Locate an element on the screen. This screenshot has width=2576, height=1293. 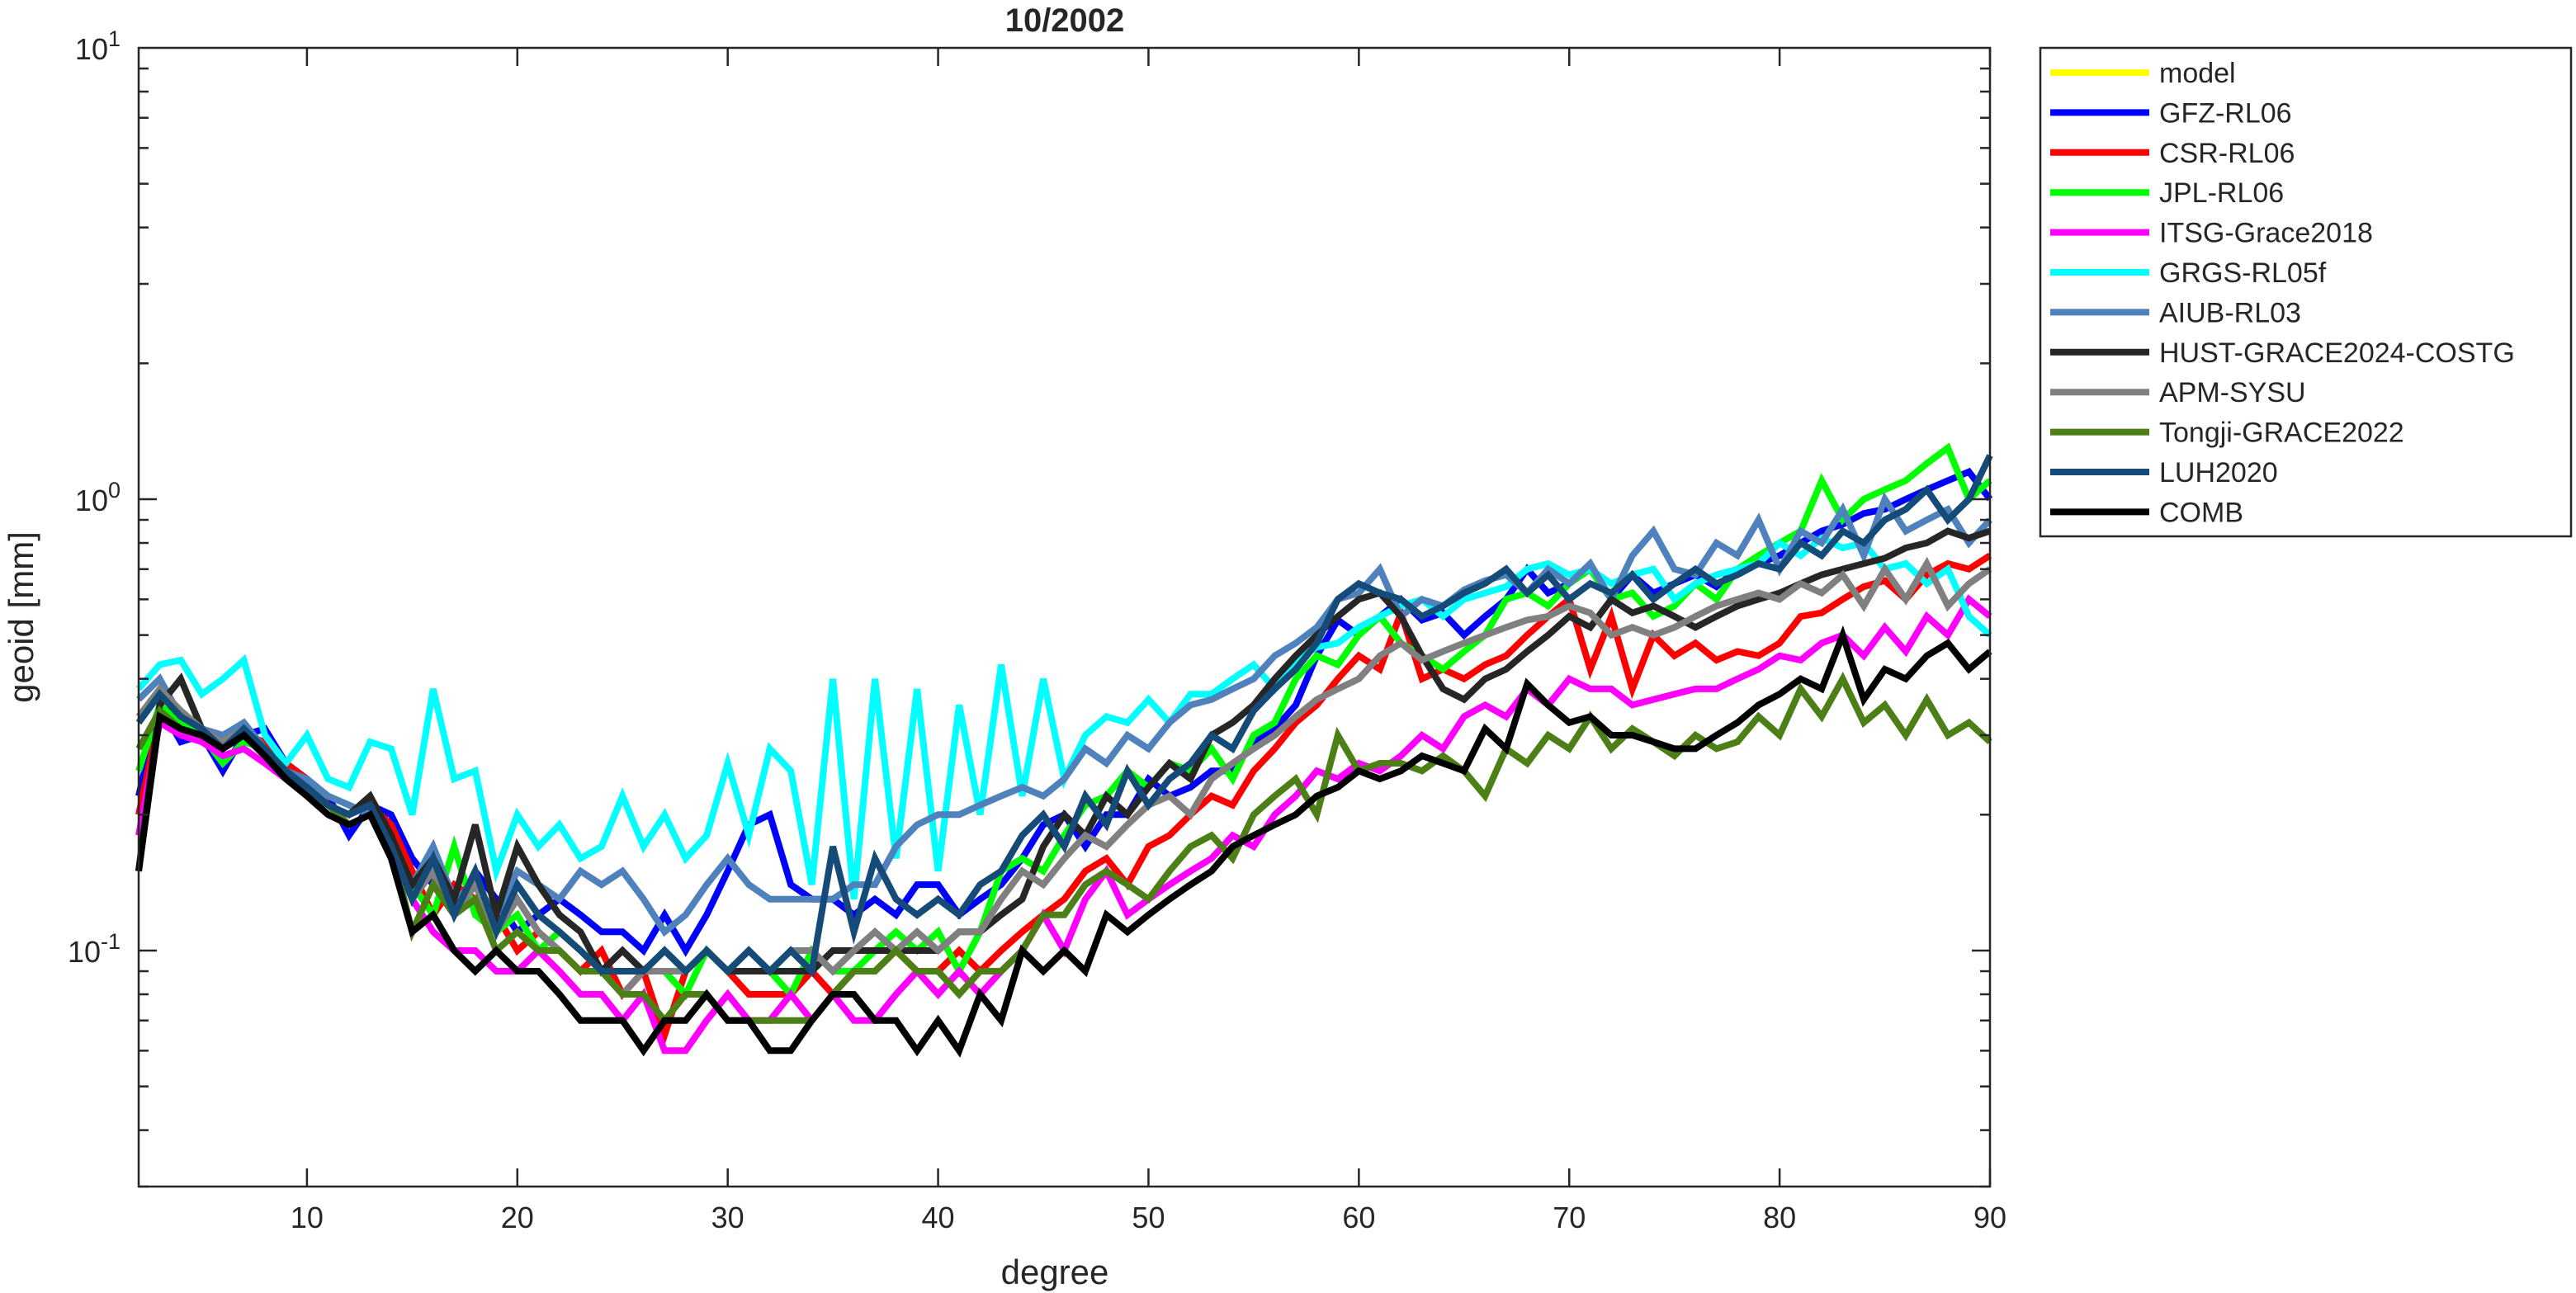
legend-label-comb: COMB is located at coordinates (2201, 512).